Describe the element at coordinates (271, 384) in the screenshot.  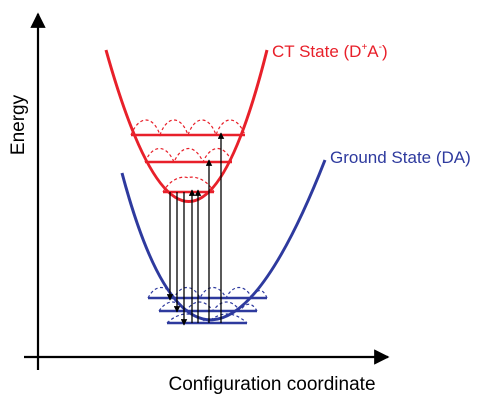
I see `x-axis-label: Configuration coordinate` at that location.